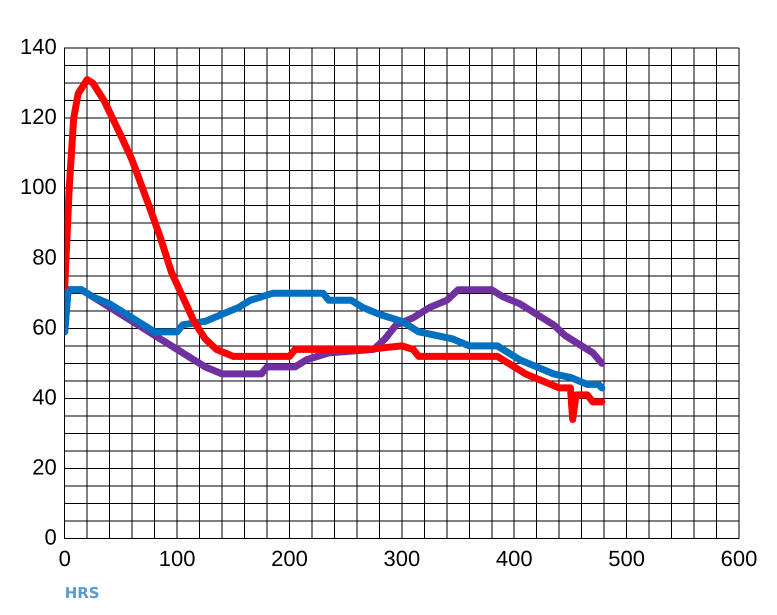 The height and width of the screenshot is (615, 777). What do you see at coordinates (82, 593) in the screenshot?
I see `x-axis-title: HRS` at bounding box center [82, 593].